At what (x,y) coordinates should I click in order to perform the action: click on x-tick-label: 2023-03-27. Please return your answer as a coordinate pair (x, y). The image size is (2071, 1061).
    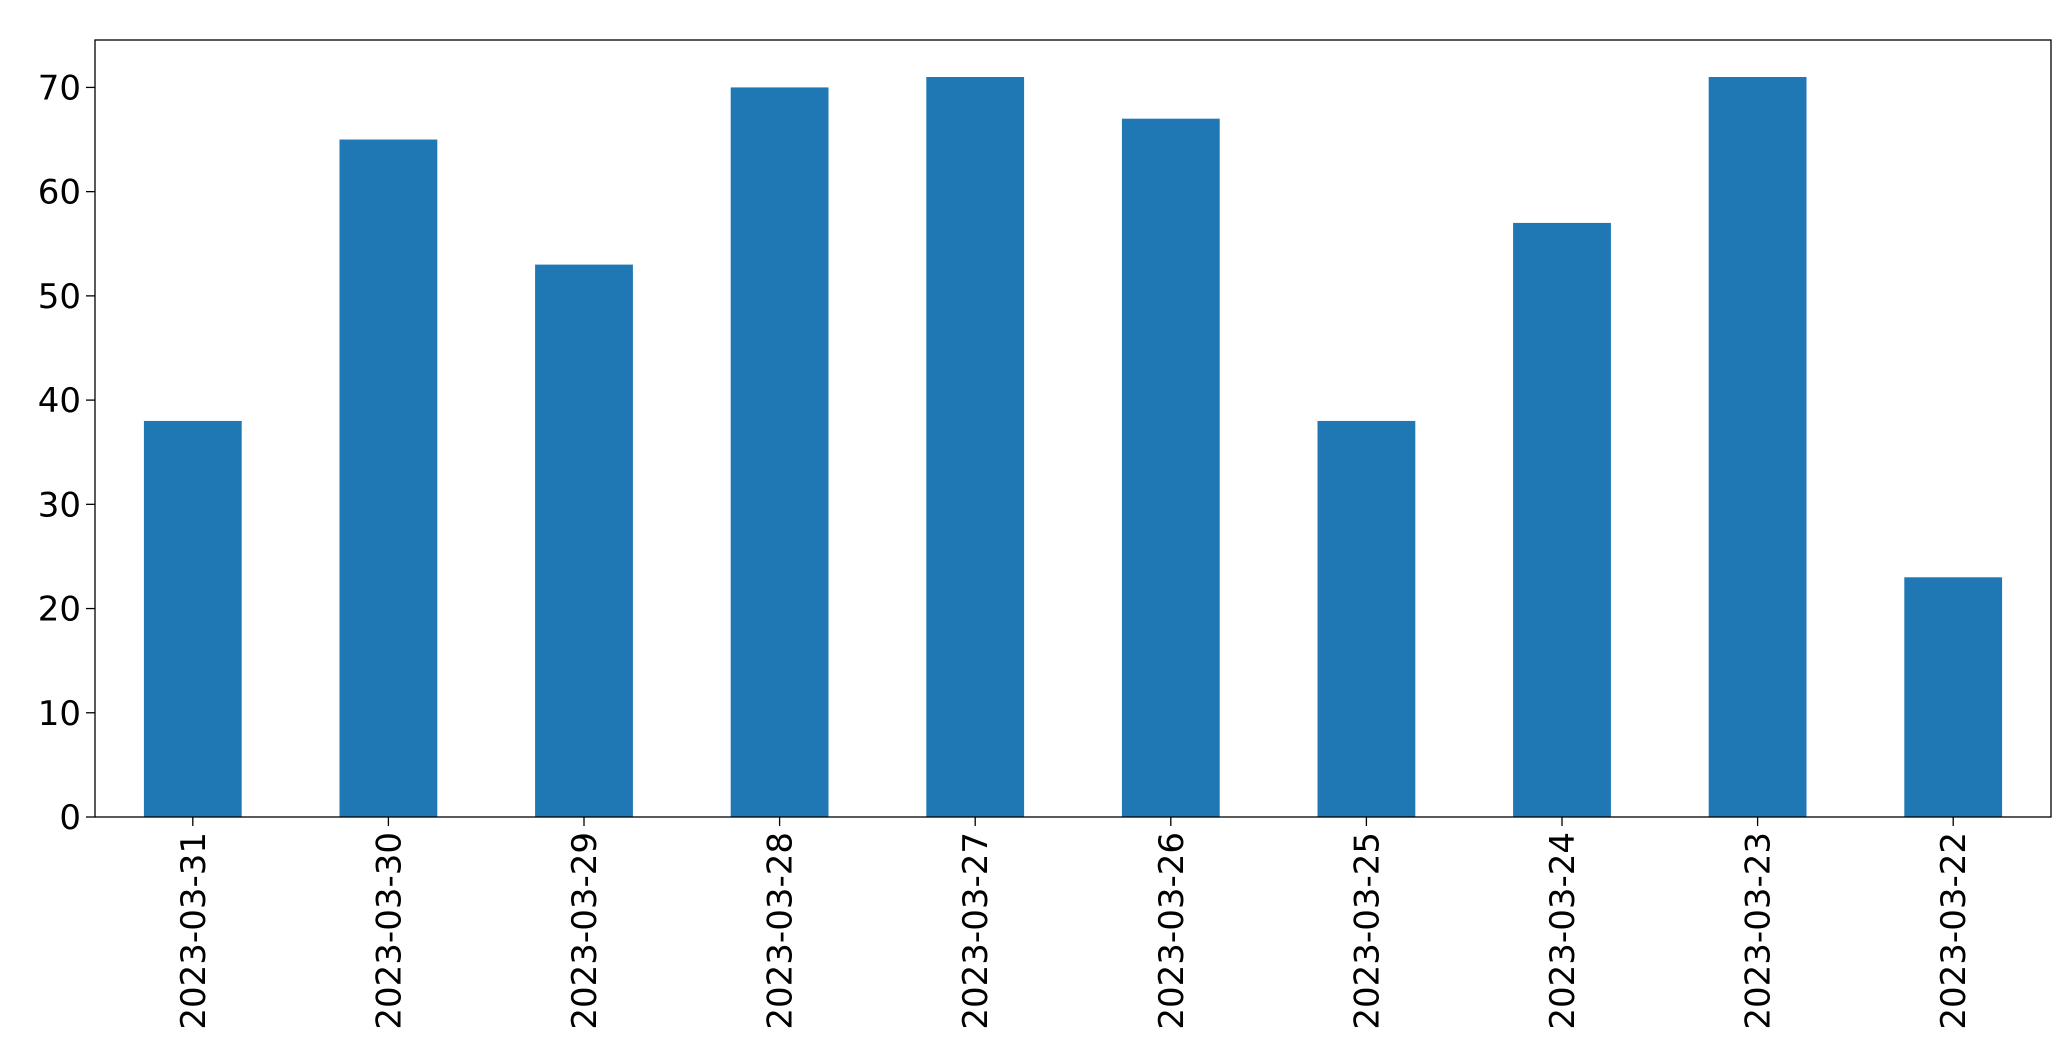
    Looking at the image, I should click on (976, 931).